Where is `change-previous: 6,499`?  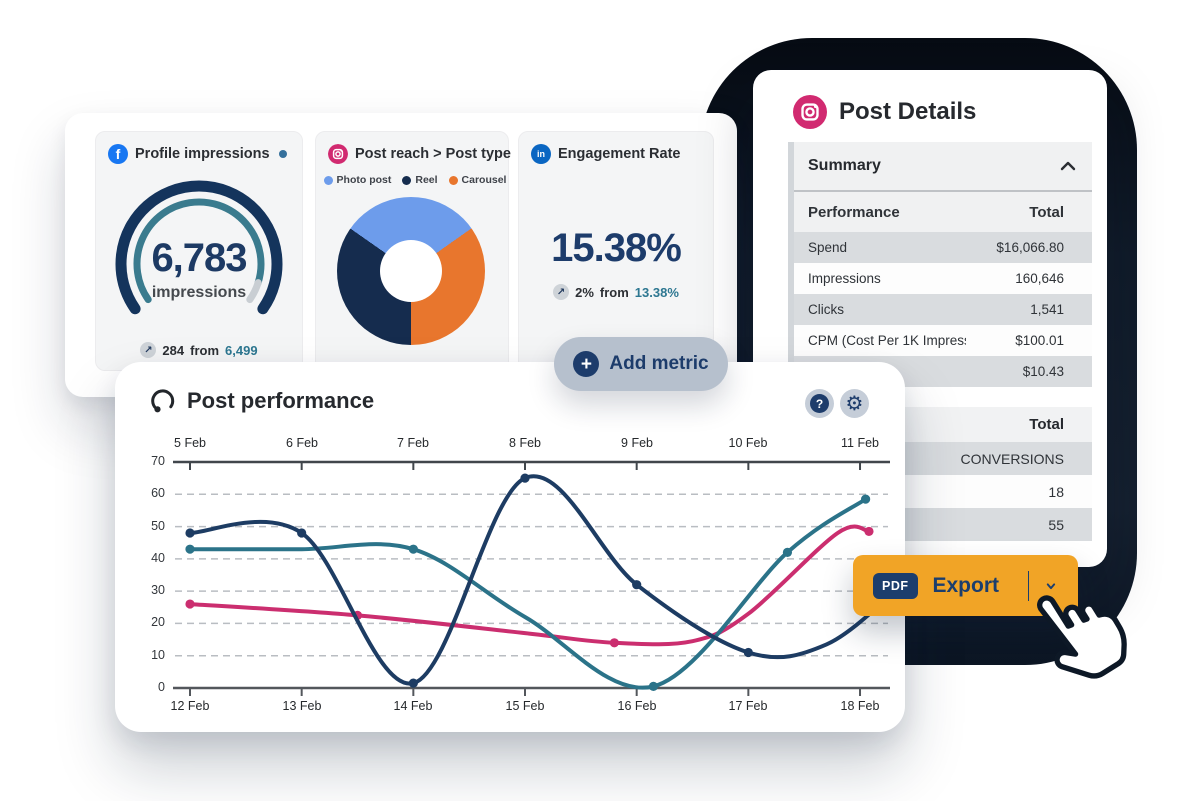
change-previous: 6,499 is located at coordinates (241, 350).